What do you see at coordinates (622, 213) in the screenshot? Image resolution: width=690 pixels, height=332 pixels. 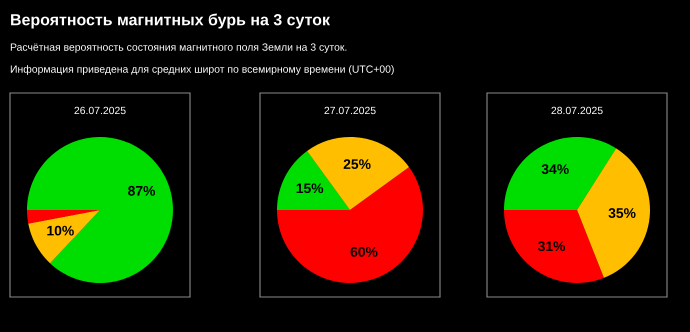 I see `data-label: 35%` at bounding box center [622, 213].